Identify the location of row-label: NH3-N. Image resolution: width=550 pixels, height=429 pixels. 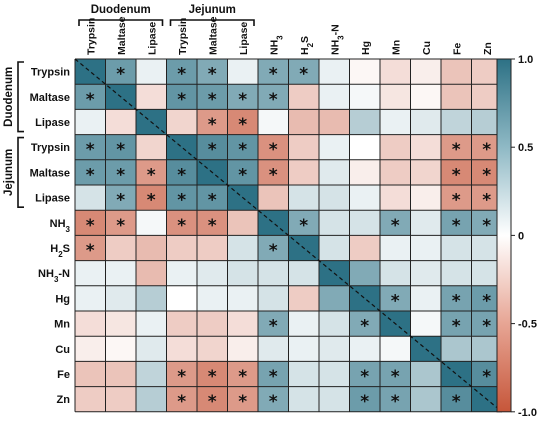
(54, 276).